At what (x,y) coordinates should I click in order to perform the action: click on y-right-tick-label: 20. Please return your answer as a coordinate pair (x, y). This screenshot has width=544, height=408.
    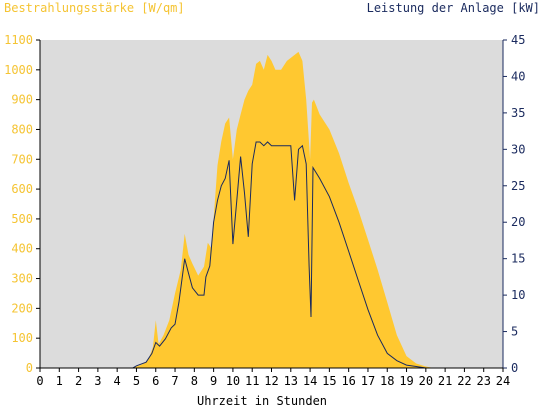
    Looking at the image, I should click on (518, 222).